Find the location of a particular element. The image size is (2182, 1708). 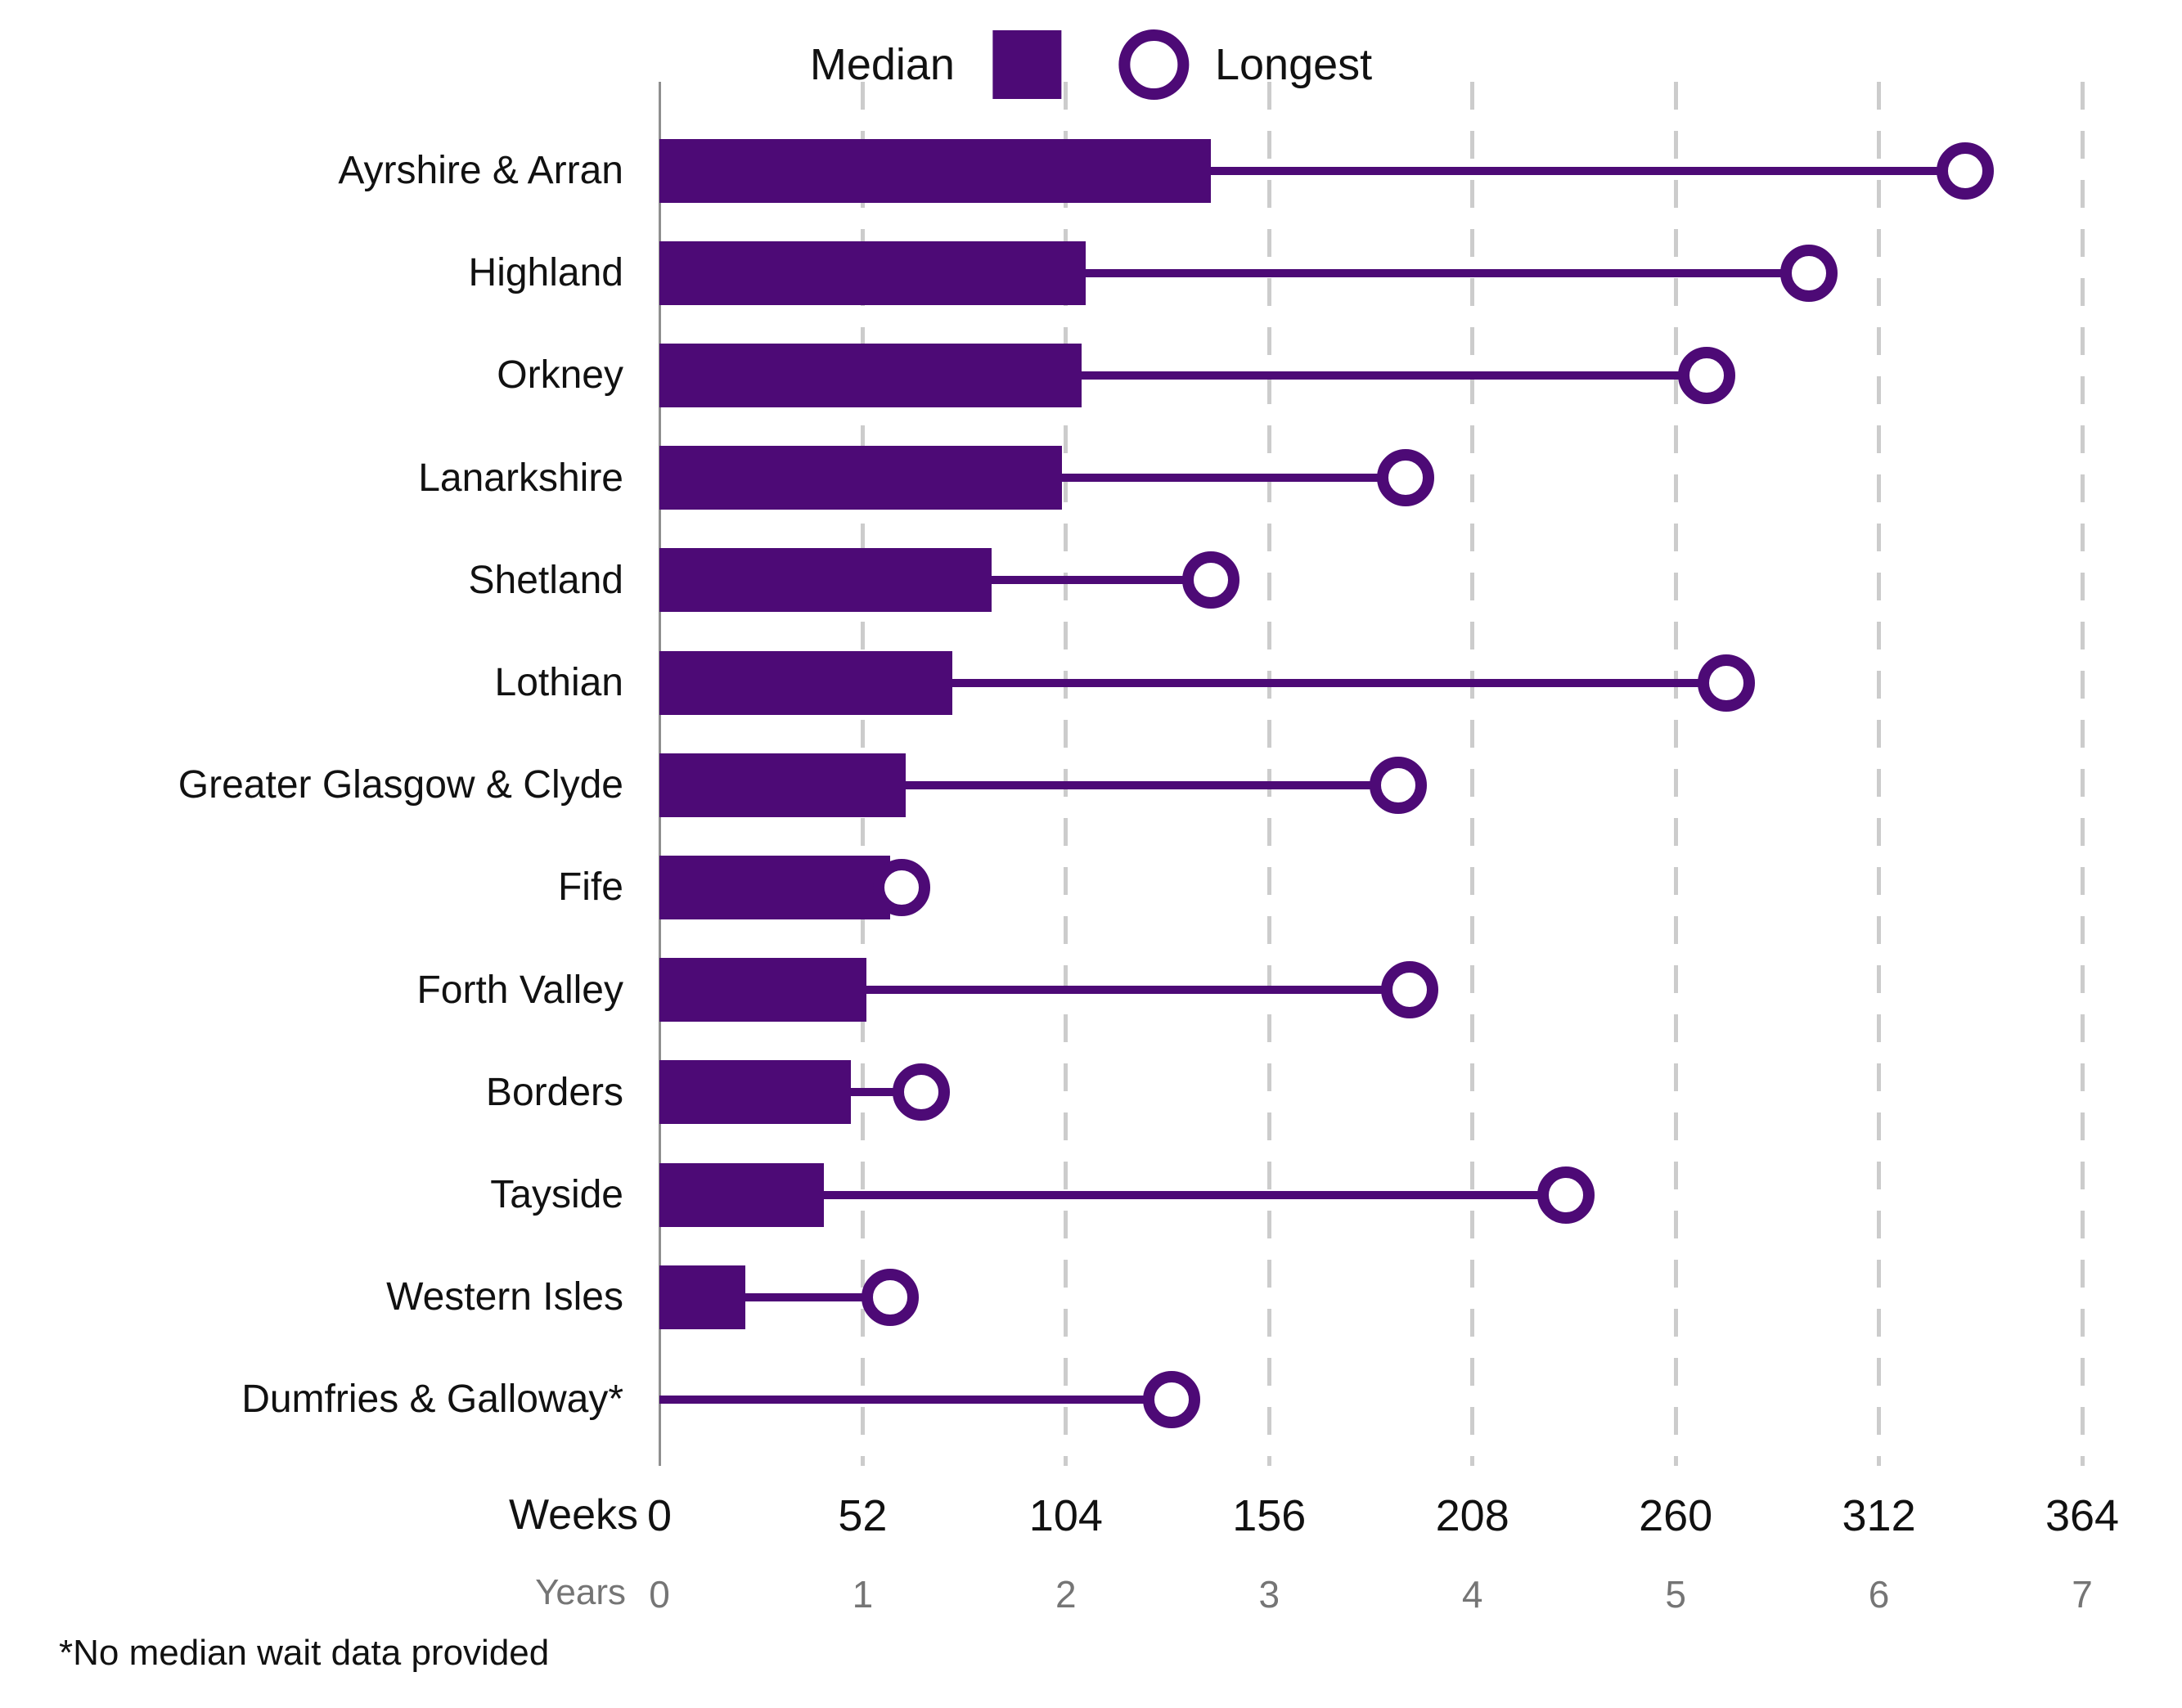

legend-median-label: Median is located at coordinates (882, 64).